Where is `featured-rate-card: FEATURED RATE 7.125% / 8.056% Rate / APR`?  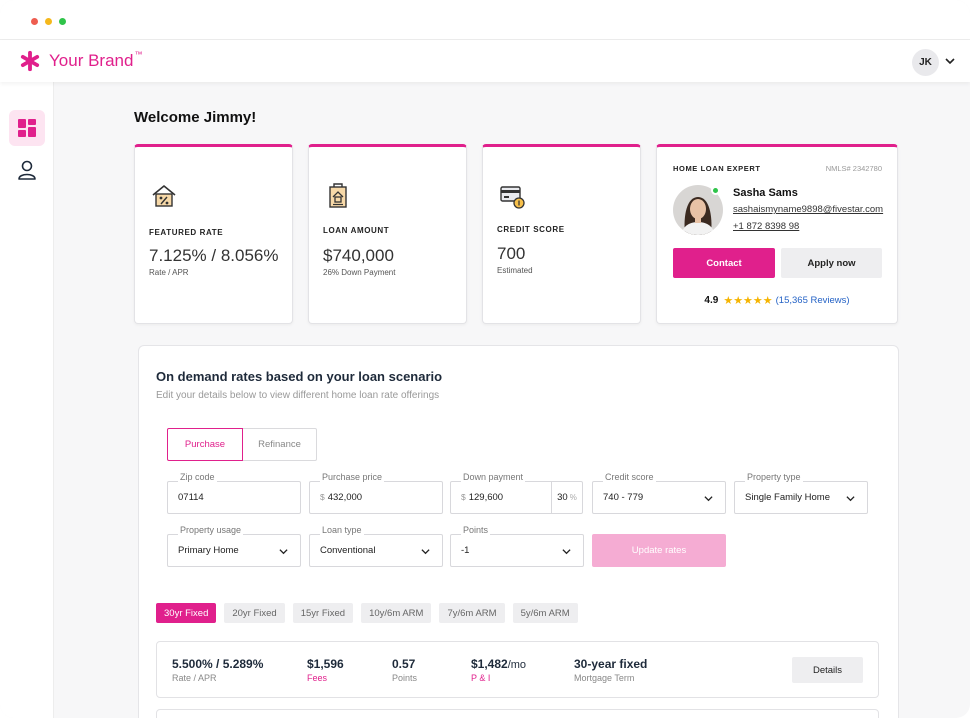
featured-rate-card: FEATURED RATE 7.125% / 8.056% Rate / APR is located at coordinates (213, 234).